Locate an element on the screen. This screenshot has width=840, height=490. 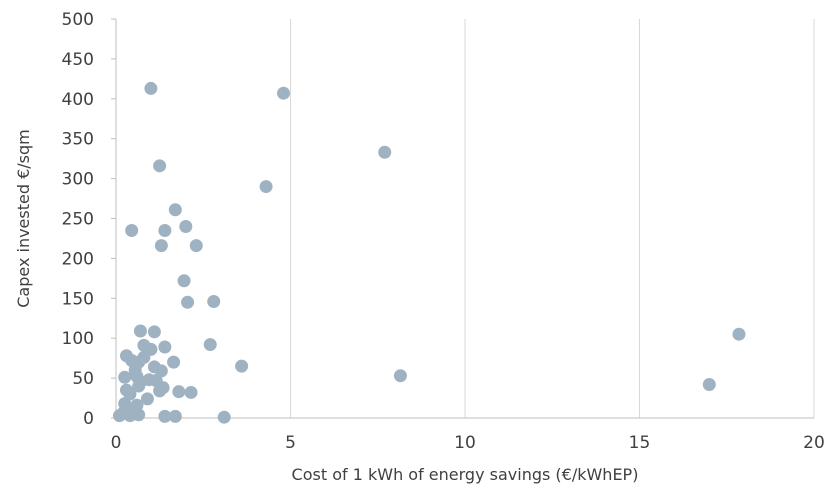
y-tick-label: 50 is located at coordinates (83, 379).